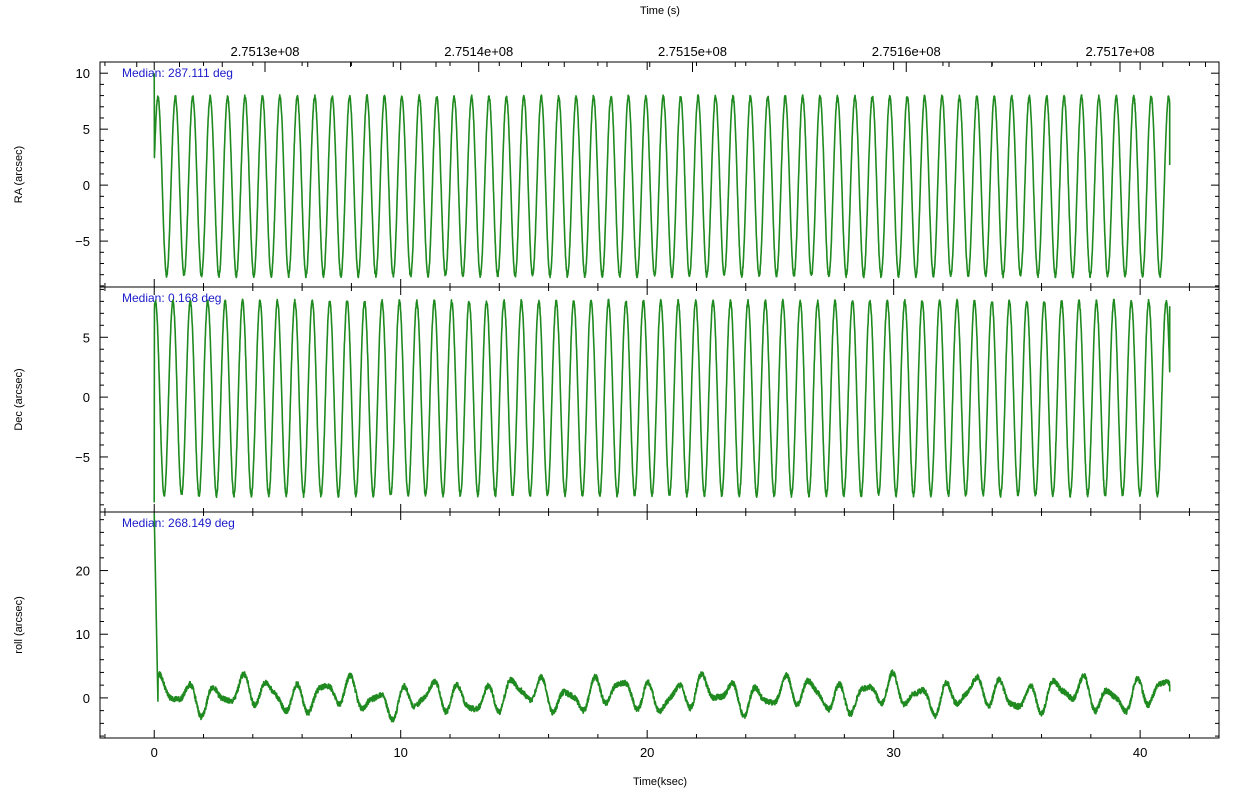 This screenshot has width=1254, height=794. I want to click on top-tick-label: 2.7517e+08, so click(1119, 51).